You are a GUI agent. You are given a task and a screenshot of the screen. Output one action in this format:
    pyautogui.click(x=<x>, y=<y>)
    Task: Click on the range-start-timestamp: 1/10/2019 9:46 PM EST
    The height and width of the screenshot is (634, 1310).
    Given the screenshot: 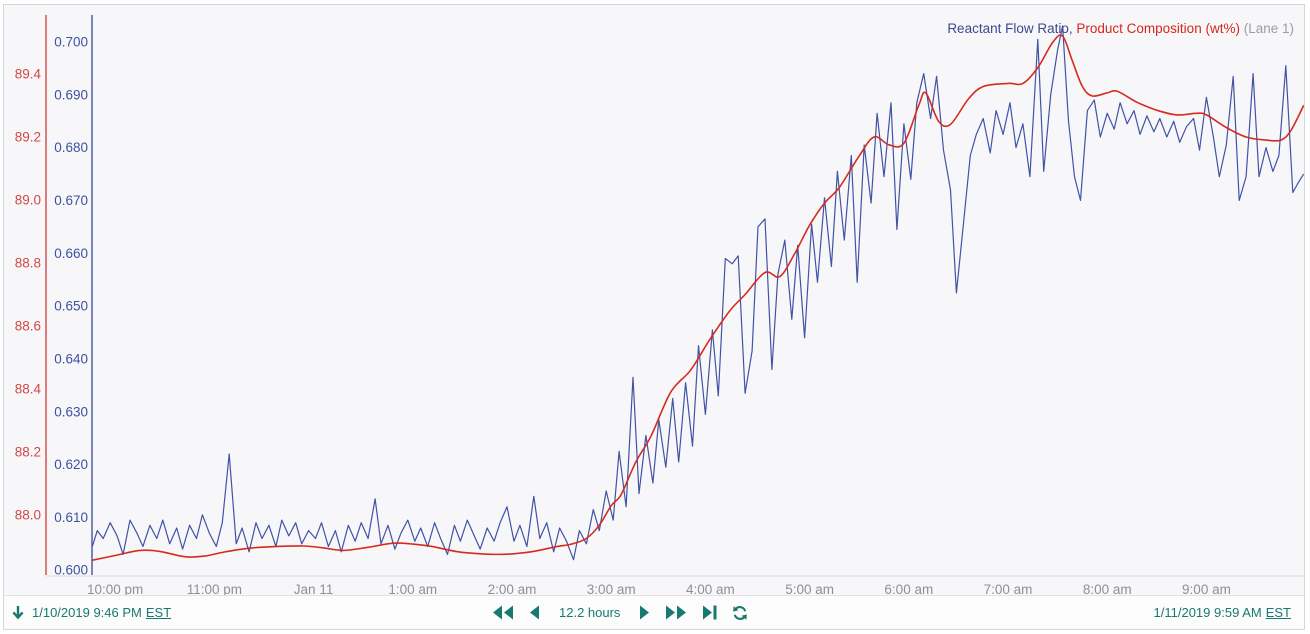 What is the action you would take?
    pyautogui.click(x=101, y=612)
    